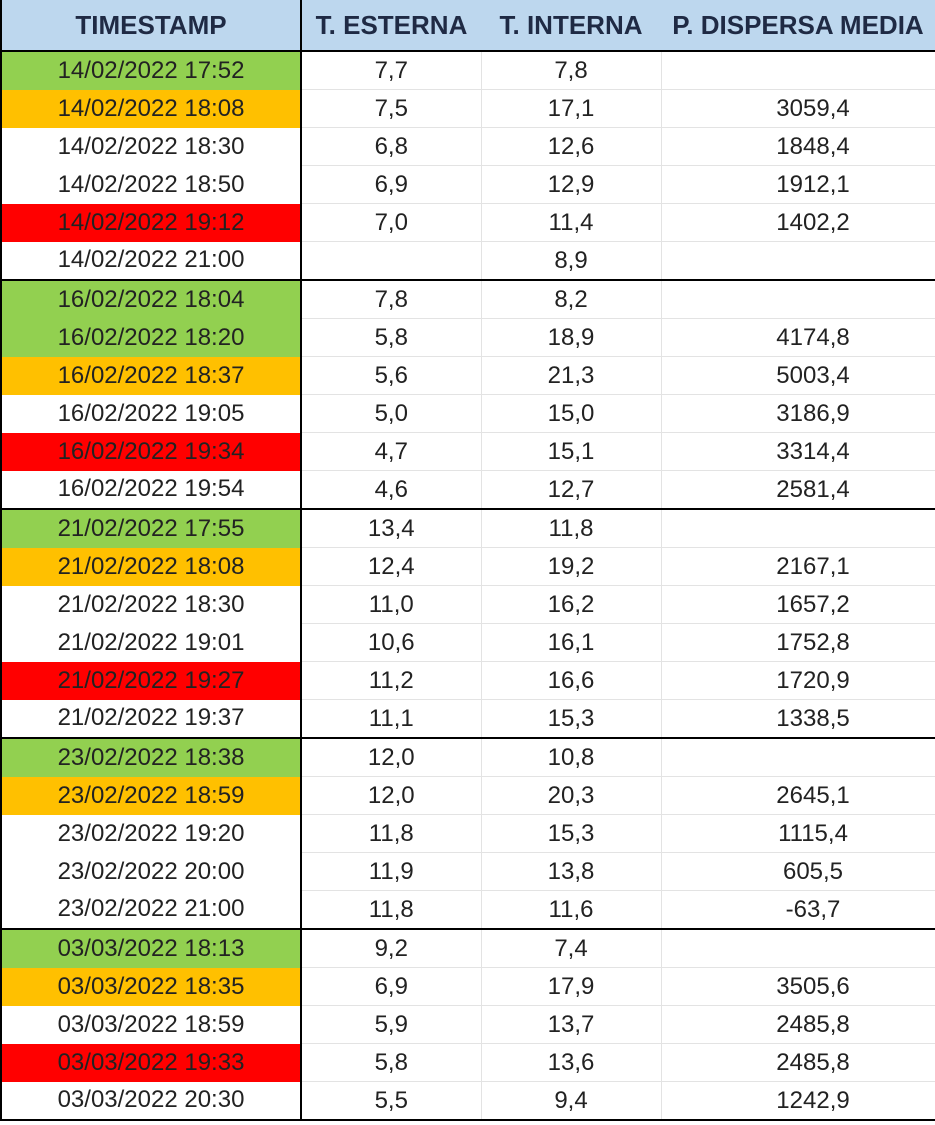 The image size is (935, 1125). I want to click on t-esterna-cell: 7,0, so click(391, 222).